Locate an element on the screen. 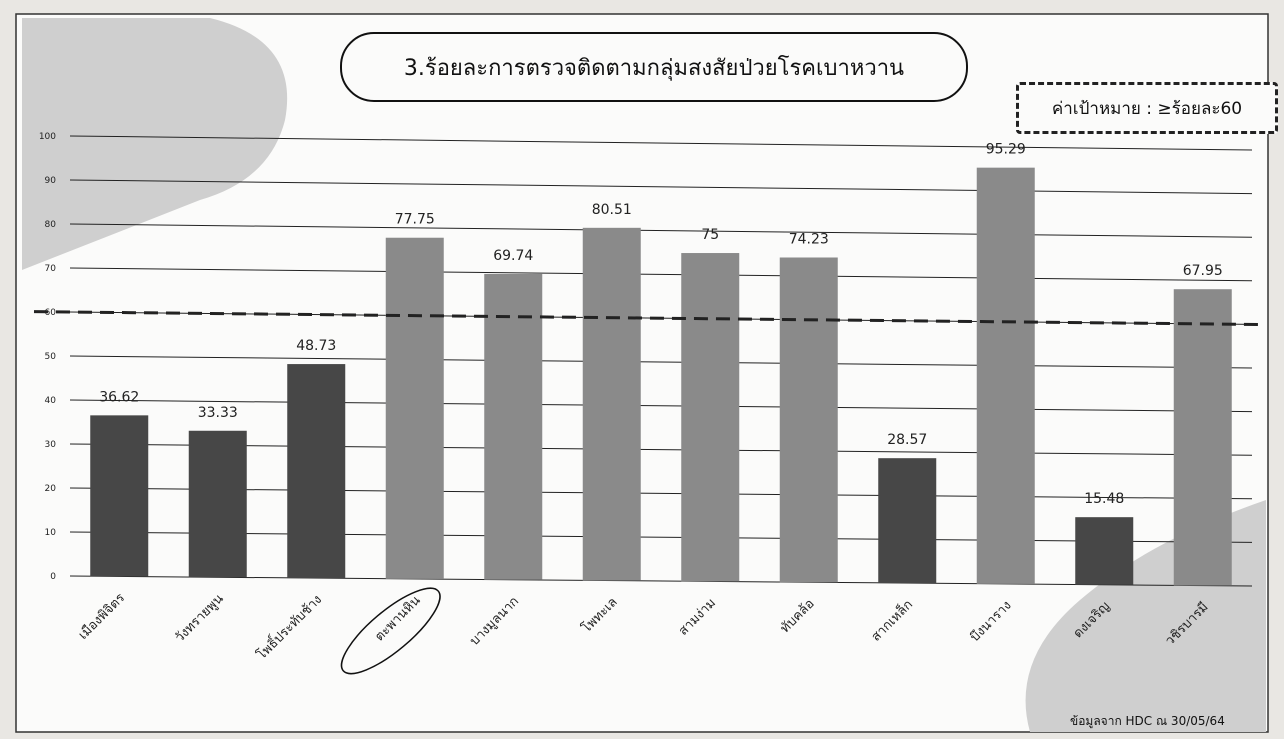  y-axis-ticks: 0 10 20 30 40 50 60 70 80 90 100 is located at coordinates (47, 357).